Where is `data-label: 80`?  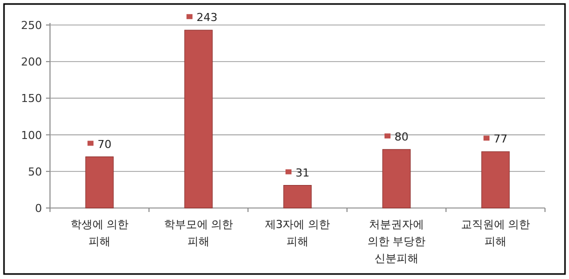 data-label: 80 is located at coordinates (401, 137).